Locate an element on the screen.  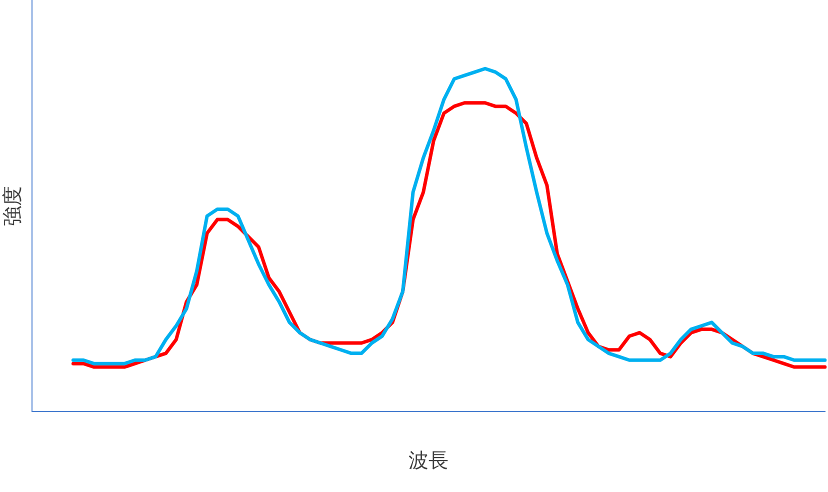
x-axis-title: 波長 is located at coordinates (428, 460).